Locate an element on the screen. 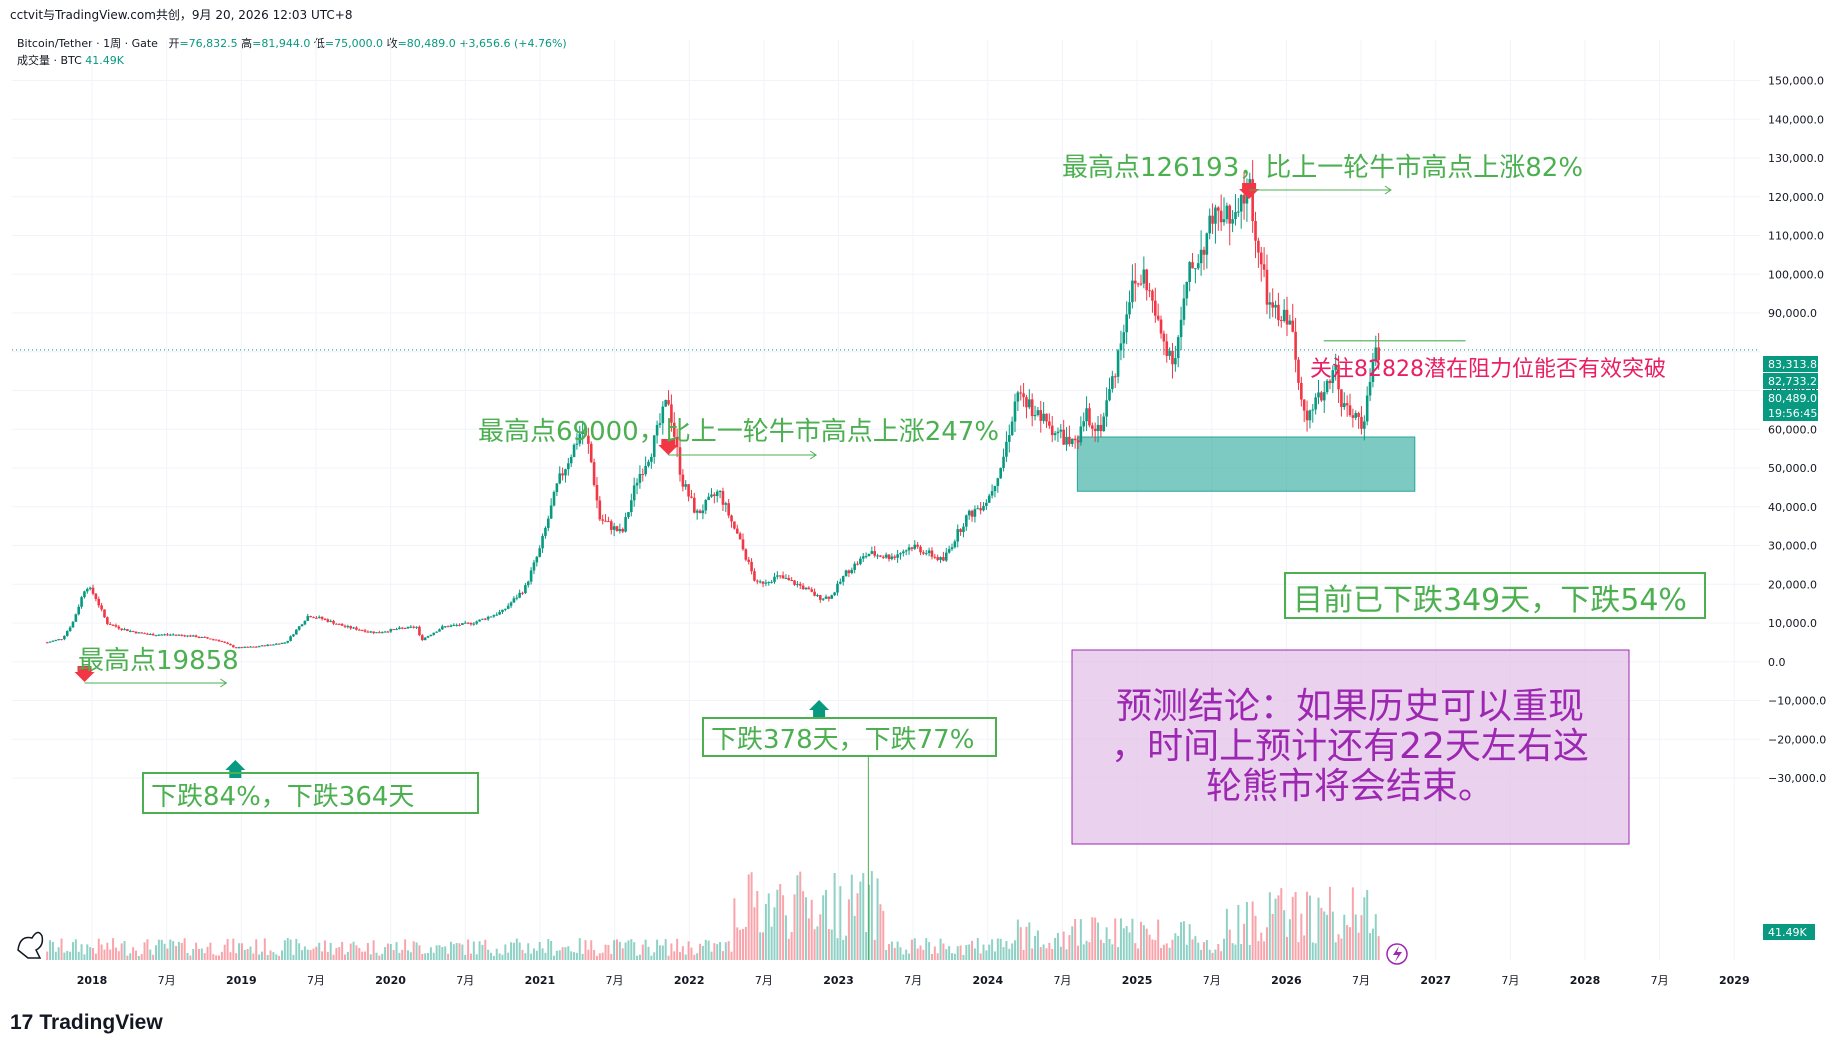 This screenshot has width=1835, height=1050. price-badge is located at coordinates (1790, 398).